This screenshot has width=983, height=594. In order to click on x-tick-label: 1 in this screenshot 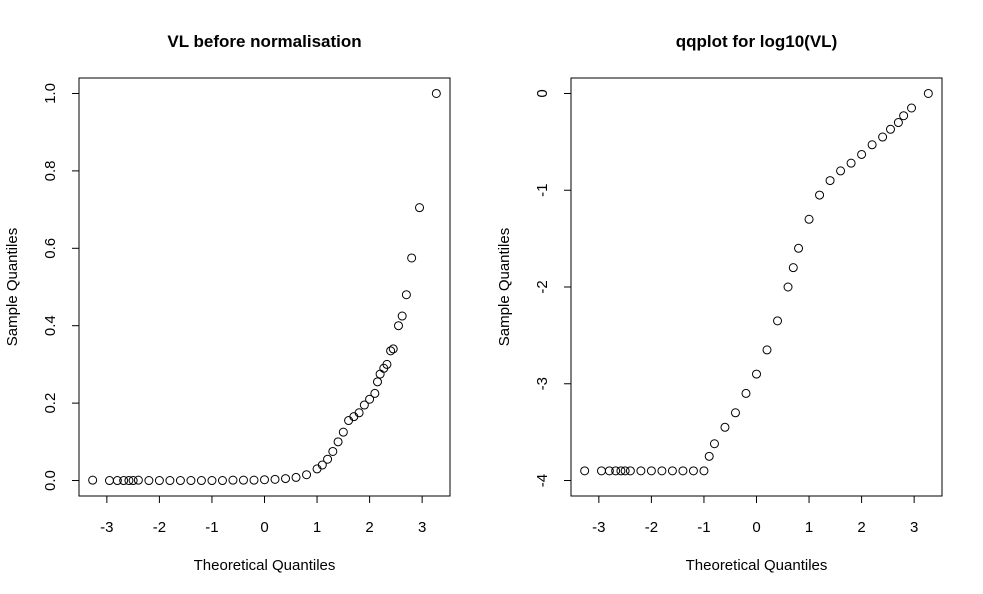, I will do `click(317, 527)`.